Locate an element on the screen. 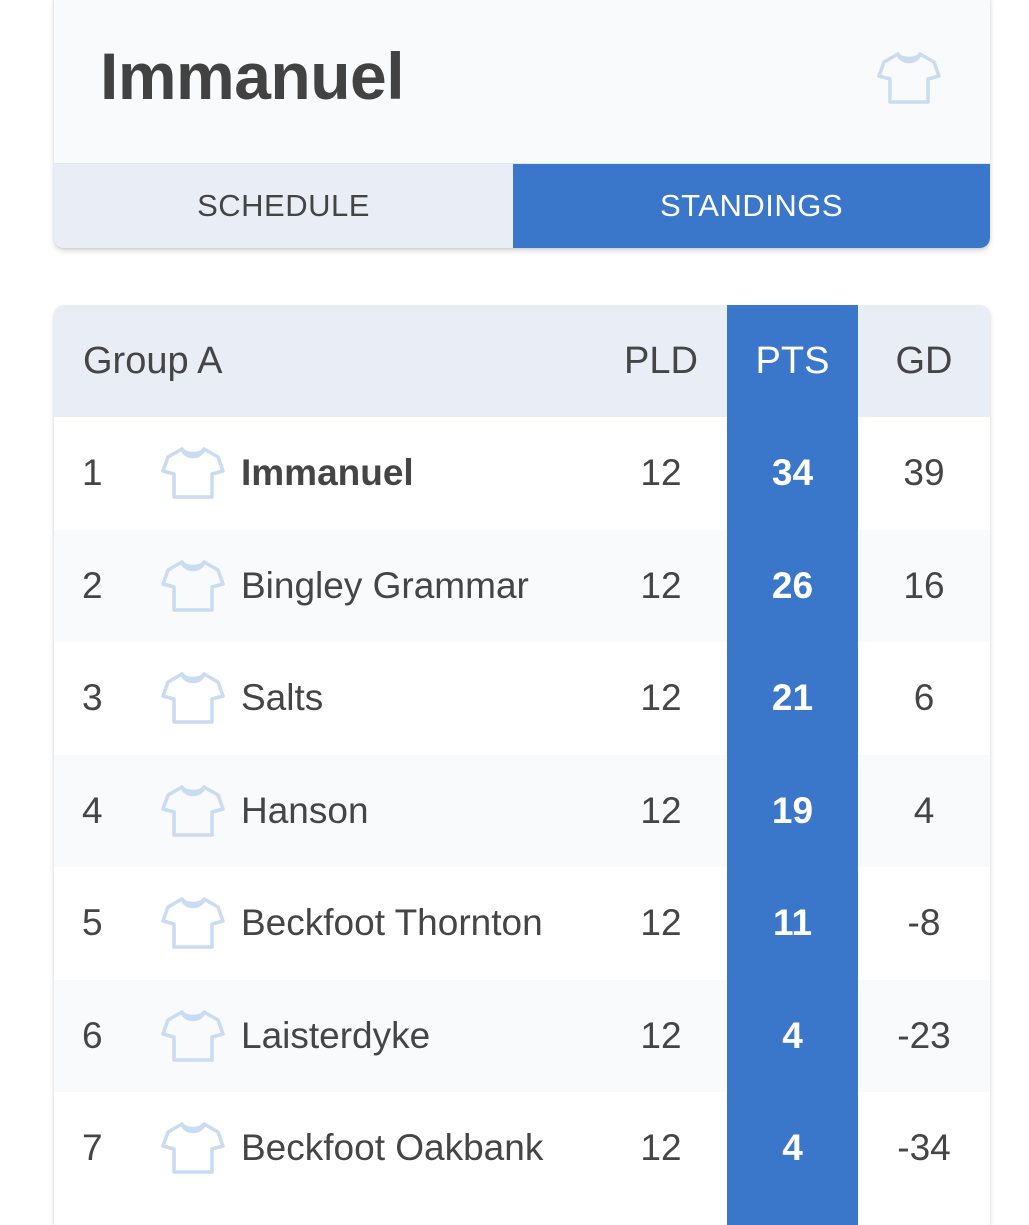 The image size is (1029, 1225). points-cell: 11 is located at coordinates (792, 922).